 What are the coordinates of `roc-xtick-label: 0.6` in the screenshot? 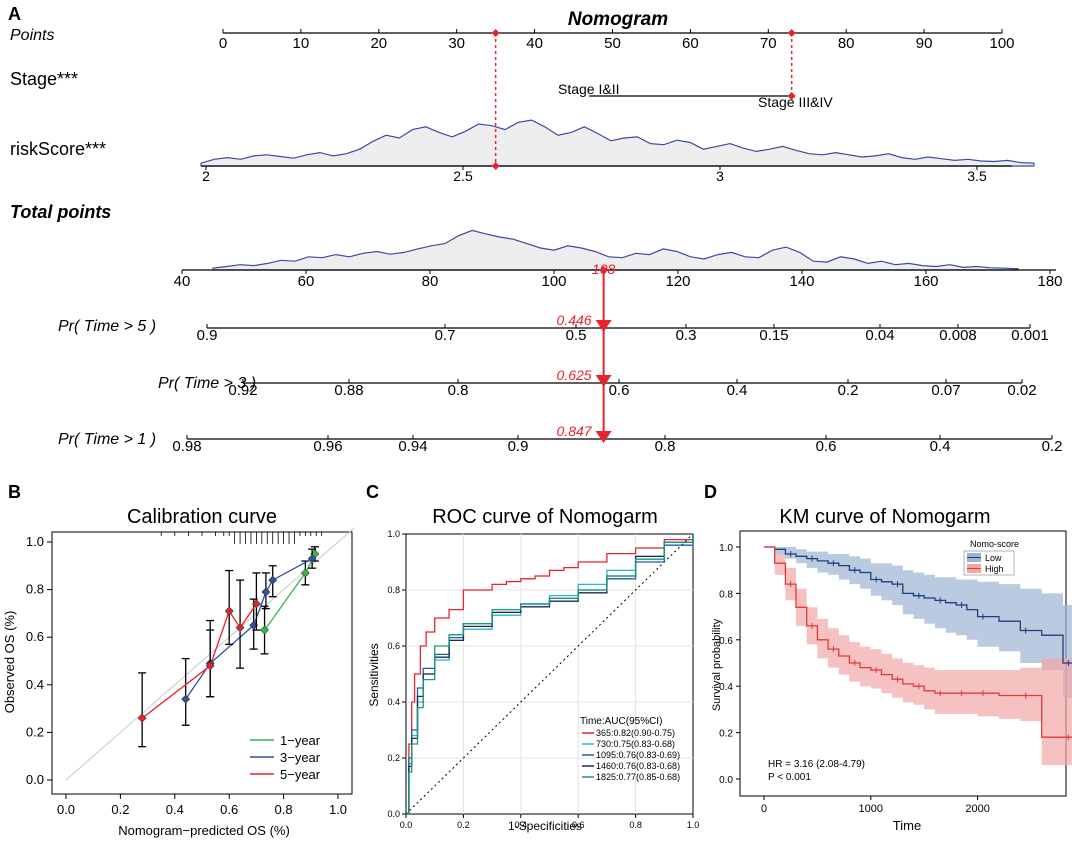 It's located at (578, 825).